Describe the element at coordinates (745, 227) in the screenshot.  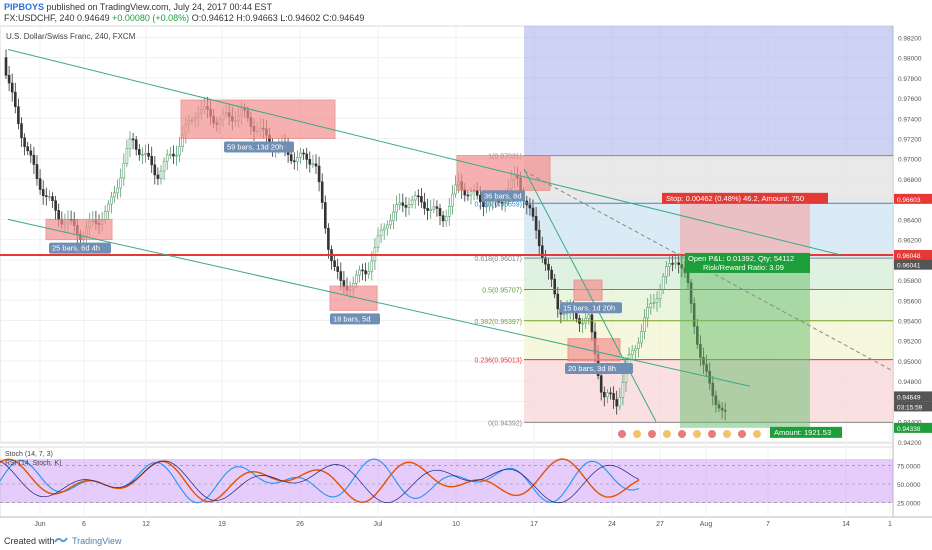
I see `stop-zone` at that location.